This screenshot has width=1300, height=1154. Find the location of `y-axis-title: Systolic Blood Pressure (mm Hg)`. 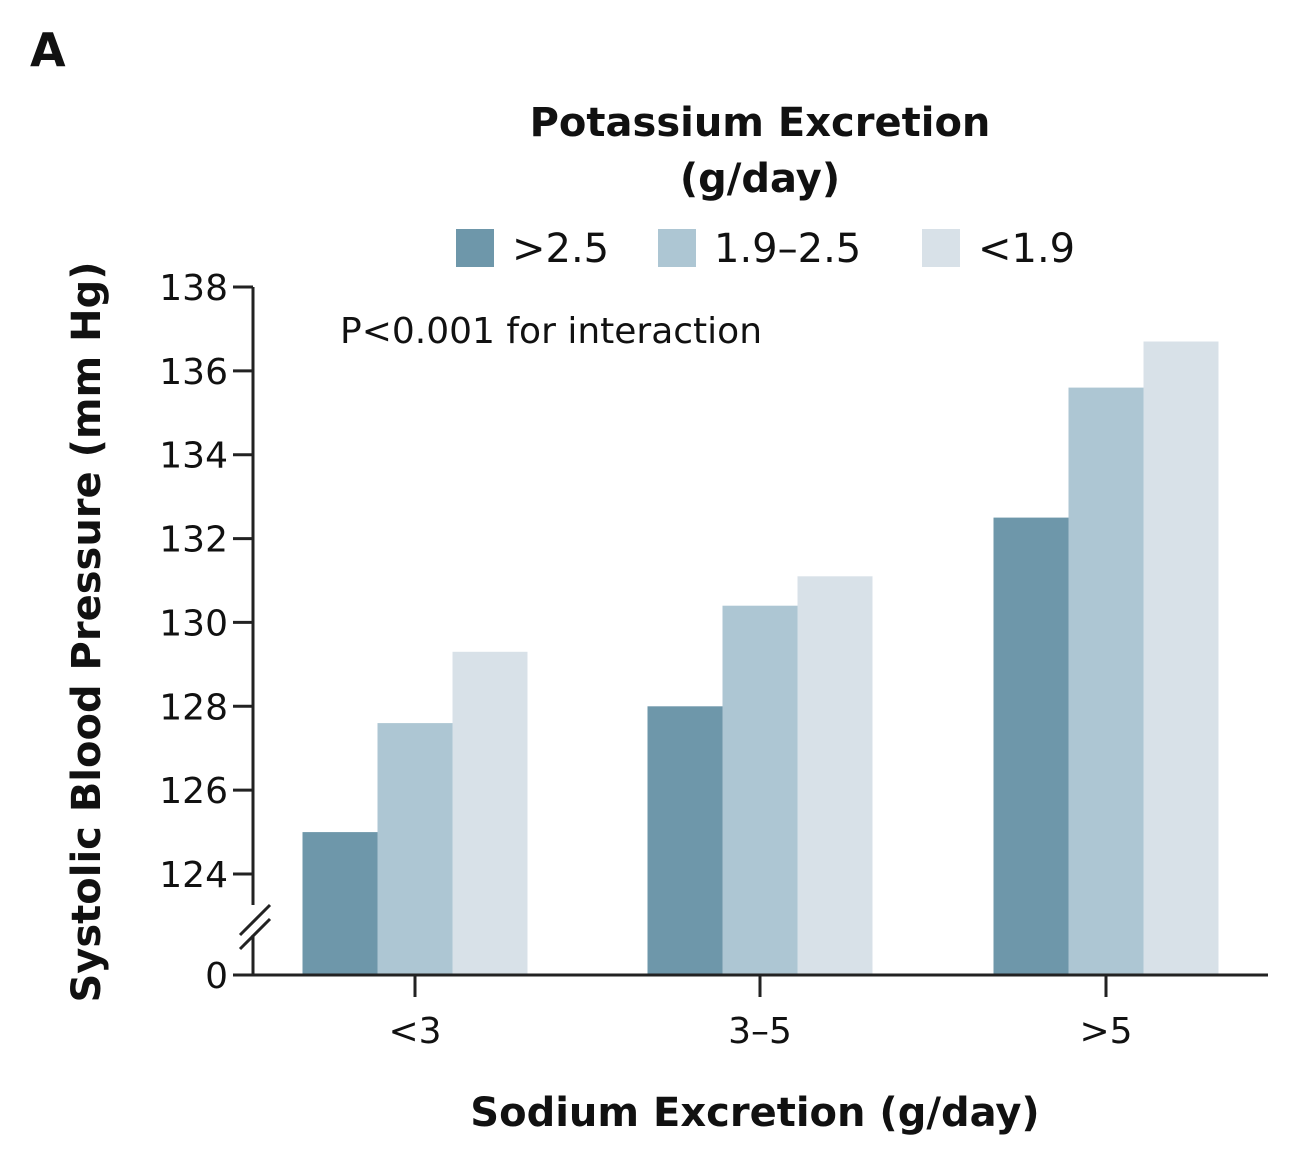

y-axis-title: Systolic Blood Pressure (mm Hg) is located at coordinates (87, 631).